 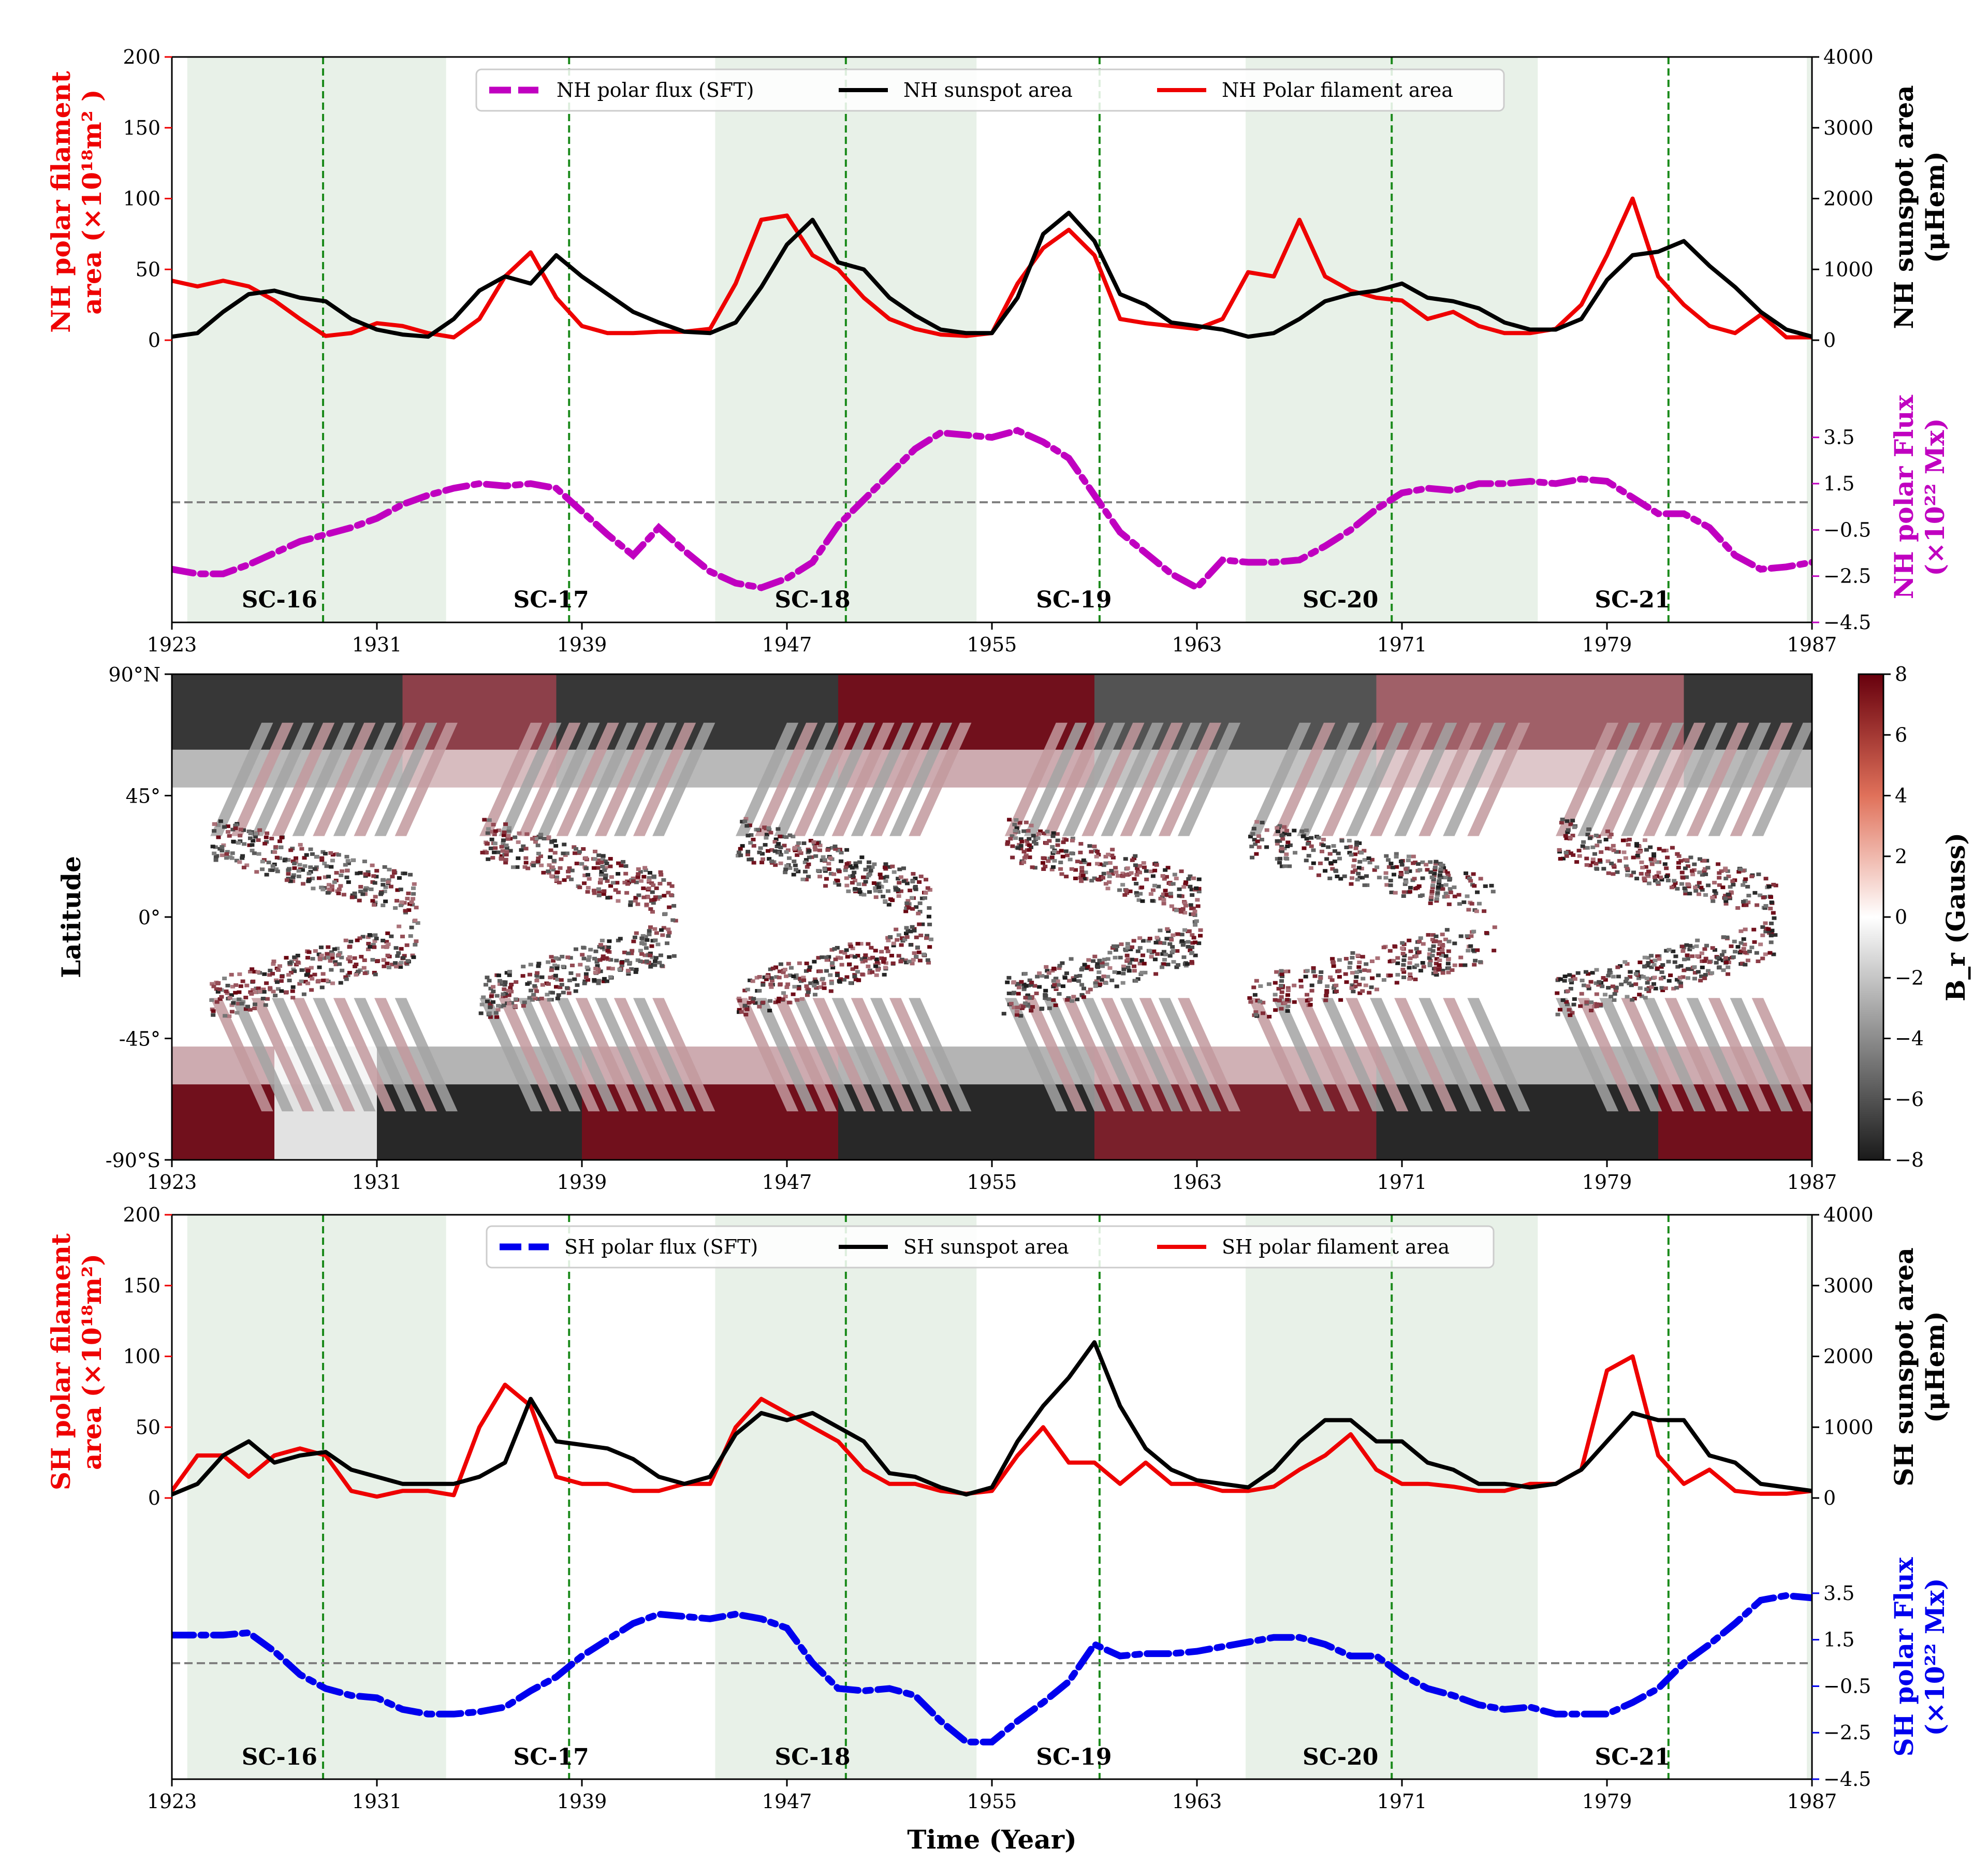 What do you see at coordinates (1838, 484) in the screenshot?
I see `flux-y-tick-label: 1.5` at bounding box center [1838, 484].